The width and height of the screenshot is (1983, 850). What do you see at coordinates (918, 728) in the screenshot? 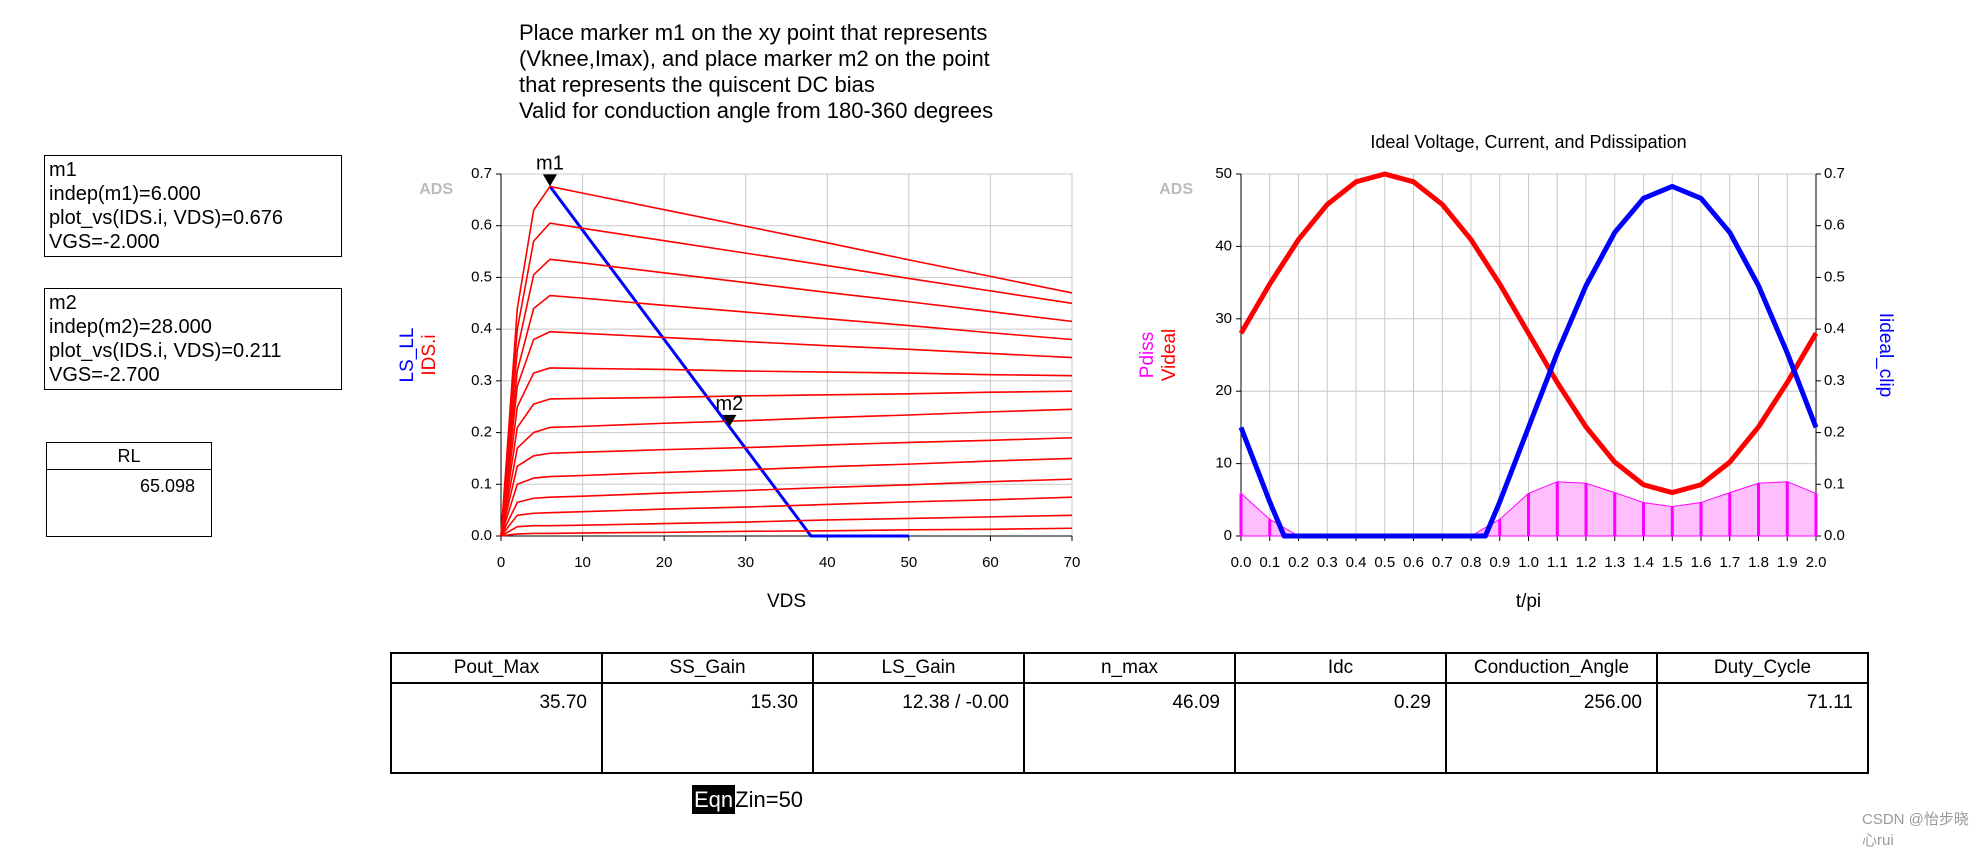
I see `cell: 12.38 / -0.00` at bounding box center [918, 728].